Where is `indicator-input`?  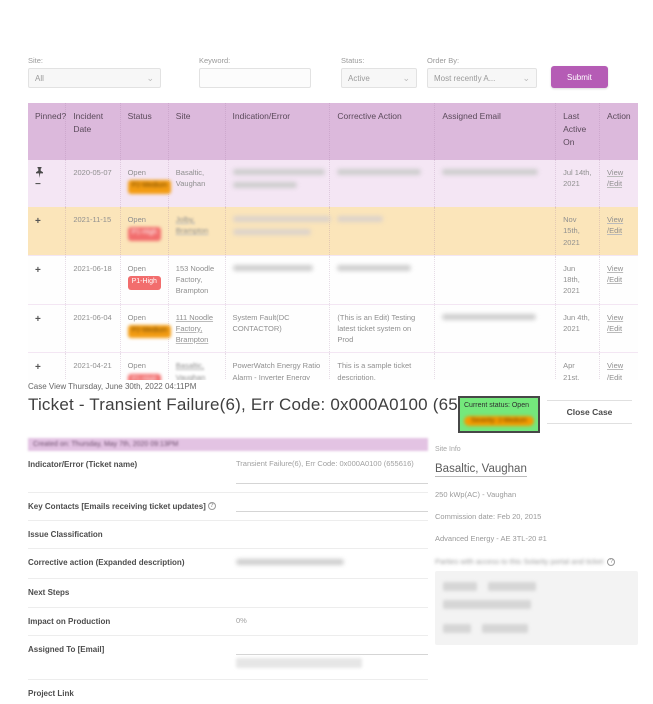
indicator-input is located at coordinates (332, 478).